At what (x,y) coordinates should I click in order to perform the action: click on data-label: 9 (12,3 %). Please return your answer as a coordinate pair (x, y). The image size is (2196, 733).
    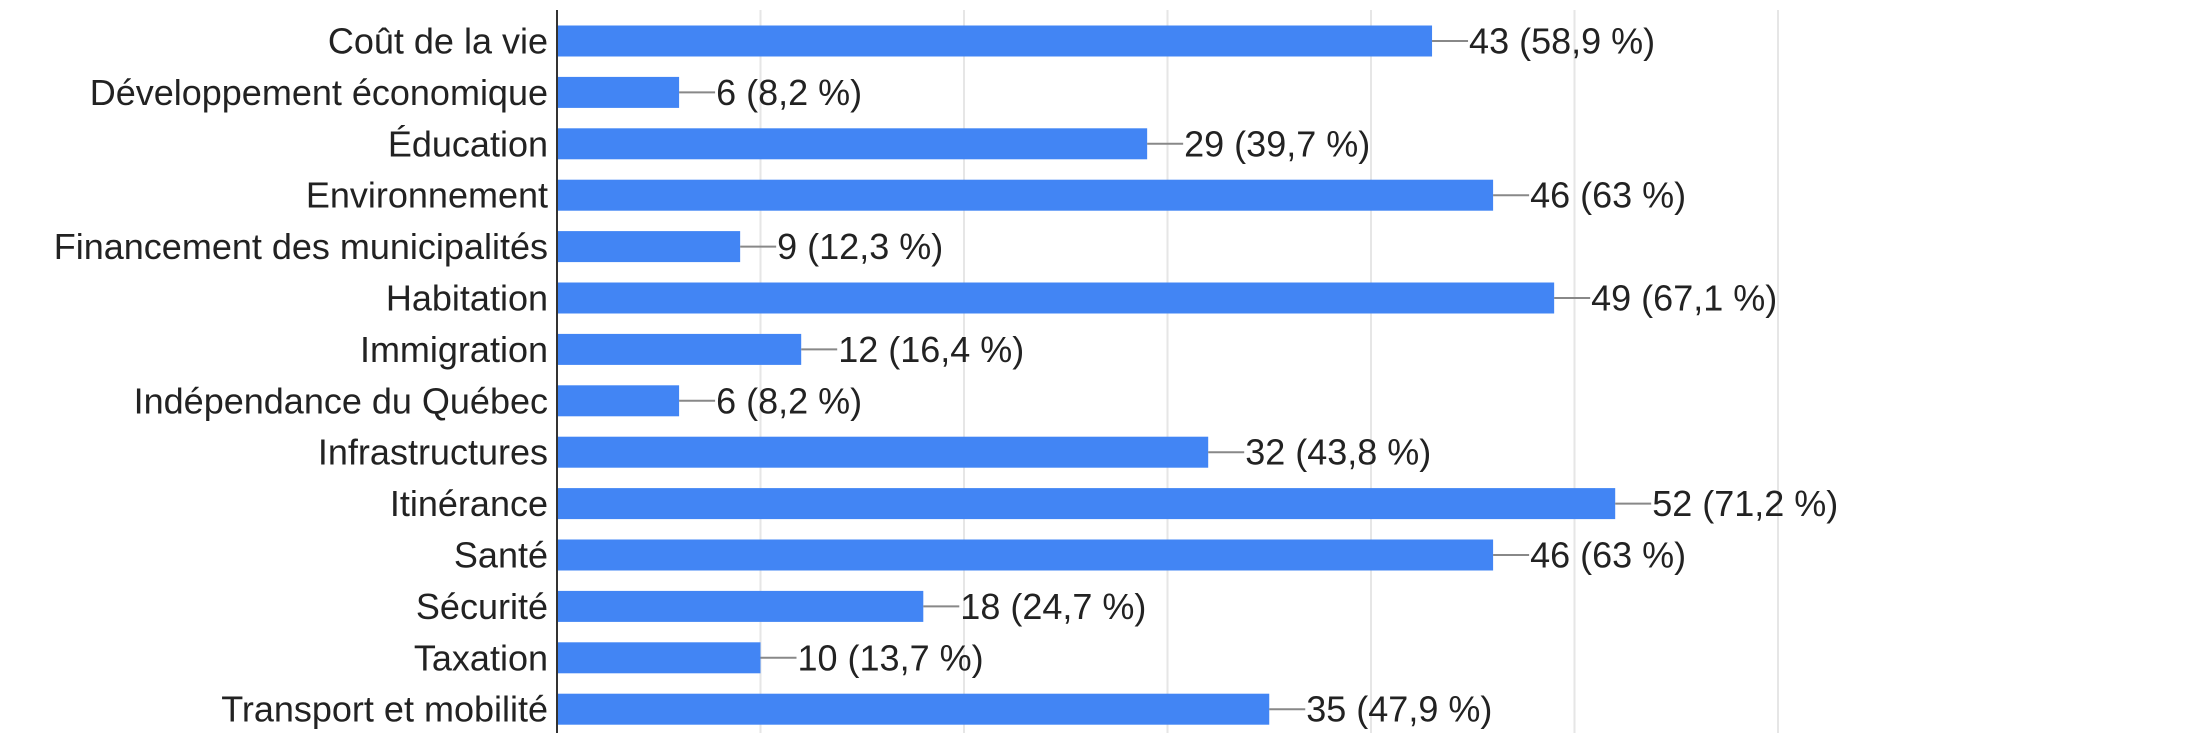
    Looking at the image, I should click on (860, 246).